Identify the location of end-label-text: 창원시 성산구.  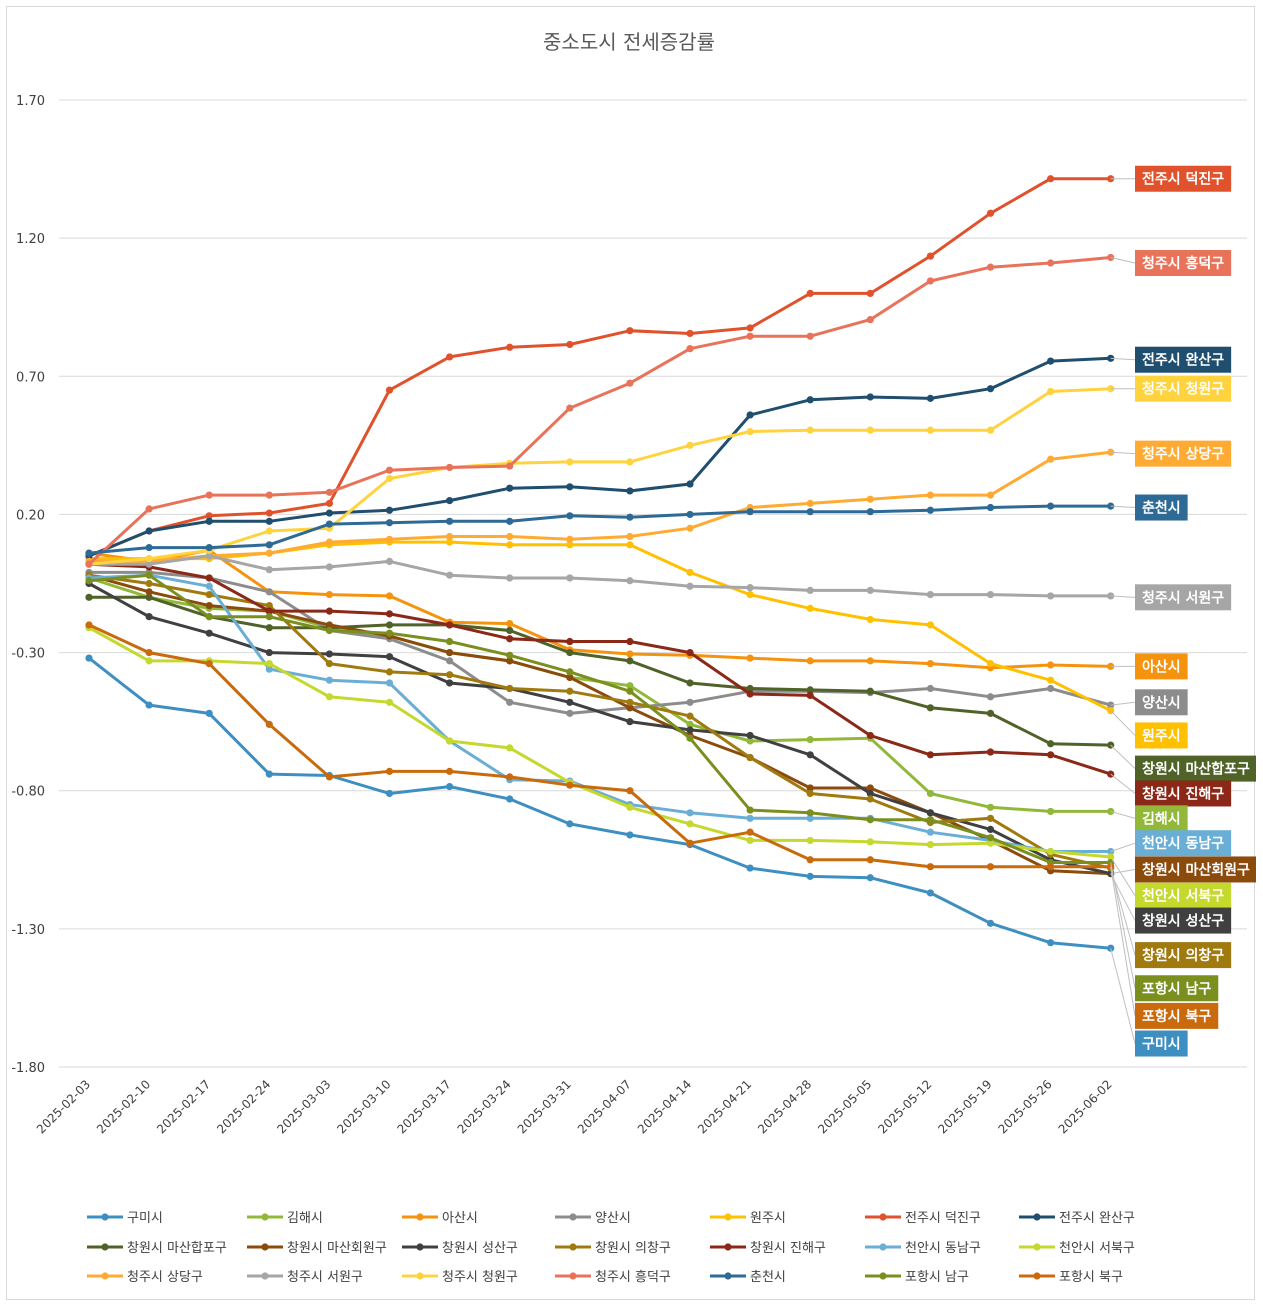
(1183, 921).